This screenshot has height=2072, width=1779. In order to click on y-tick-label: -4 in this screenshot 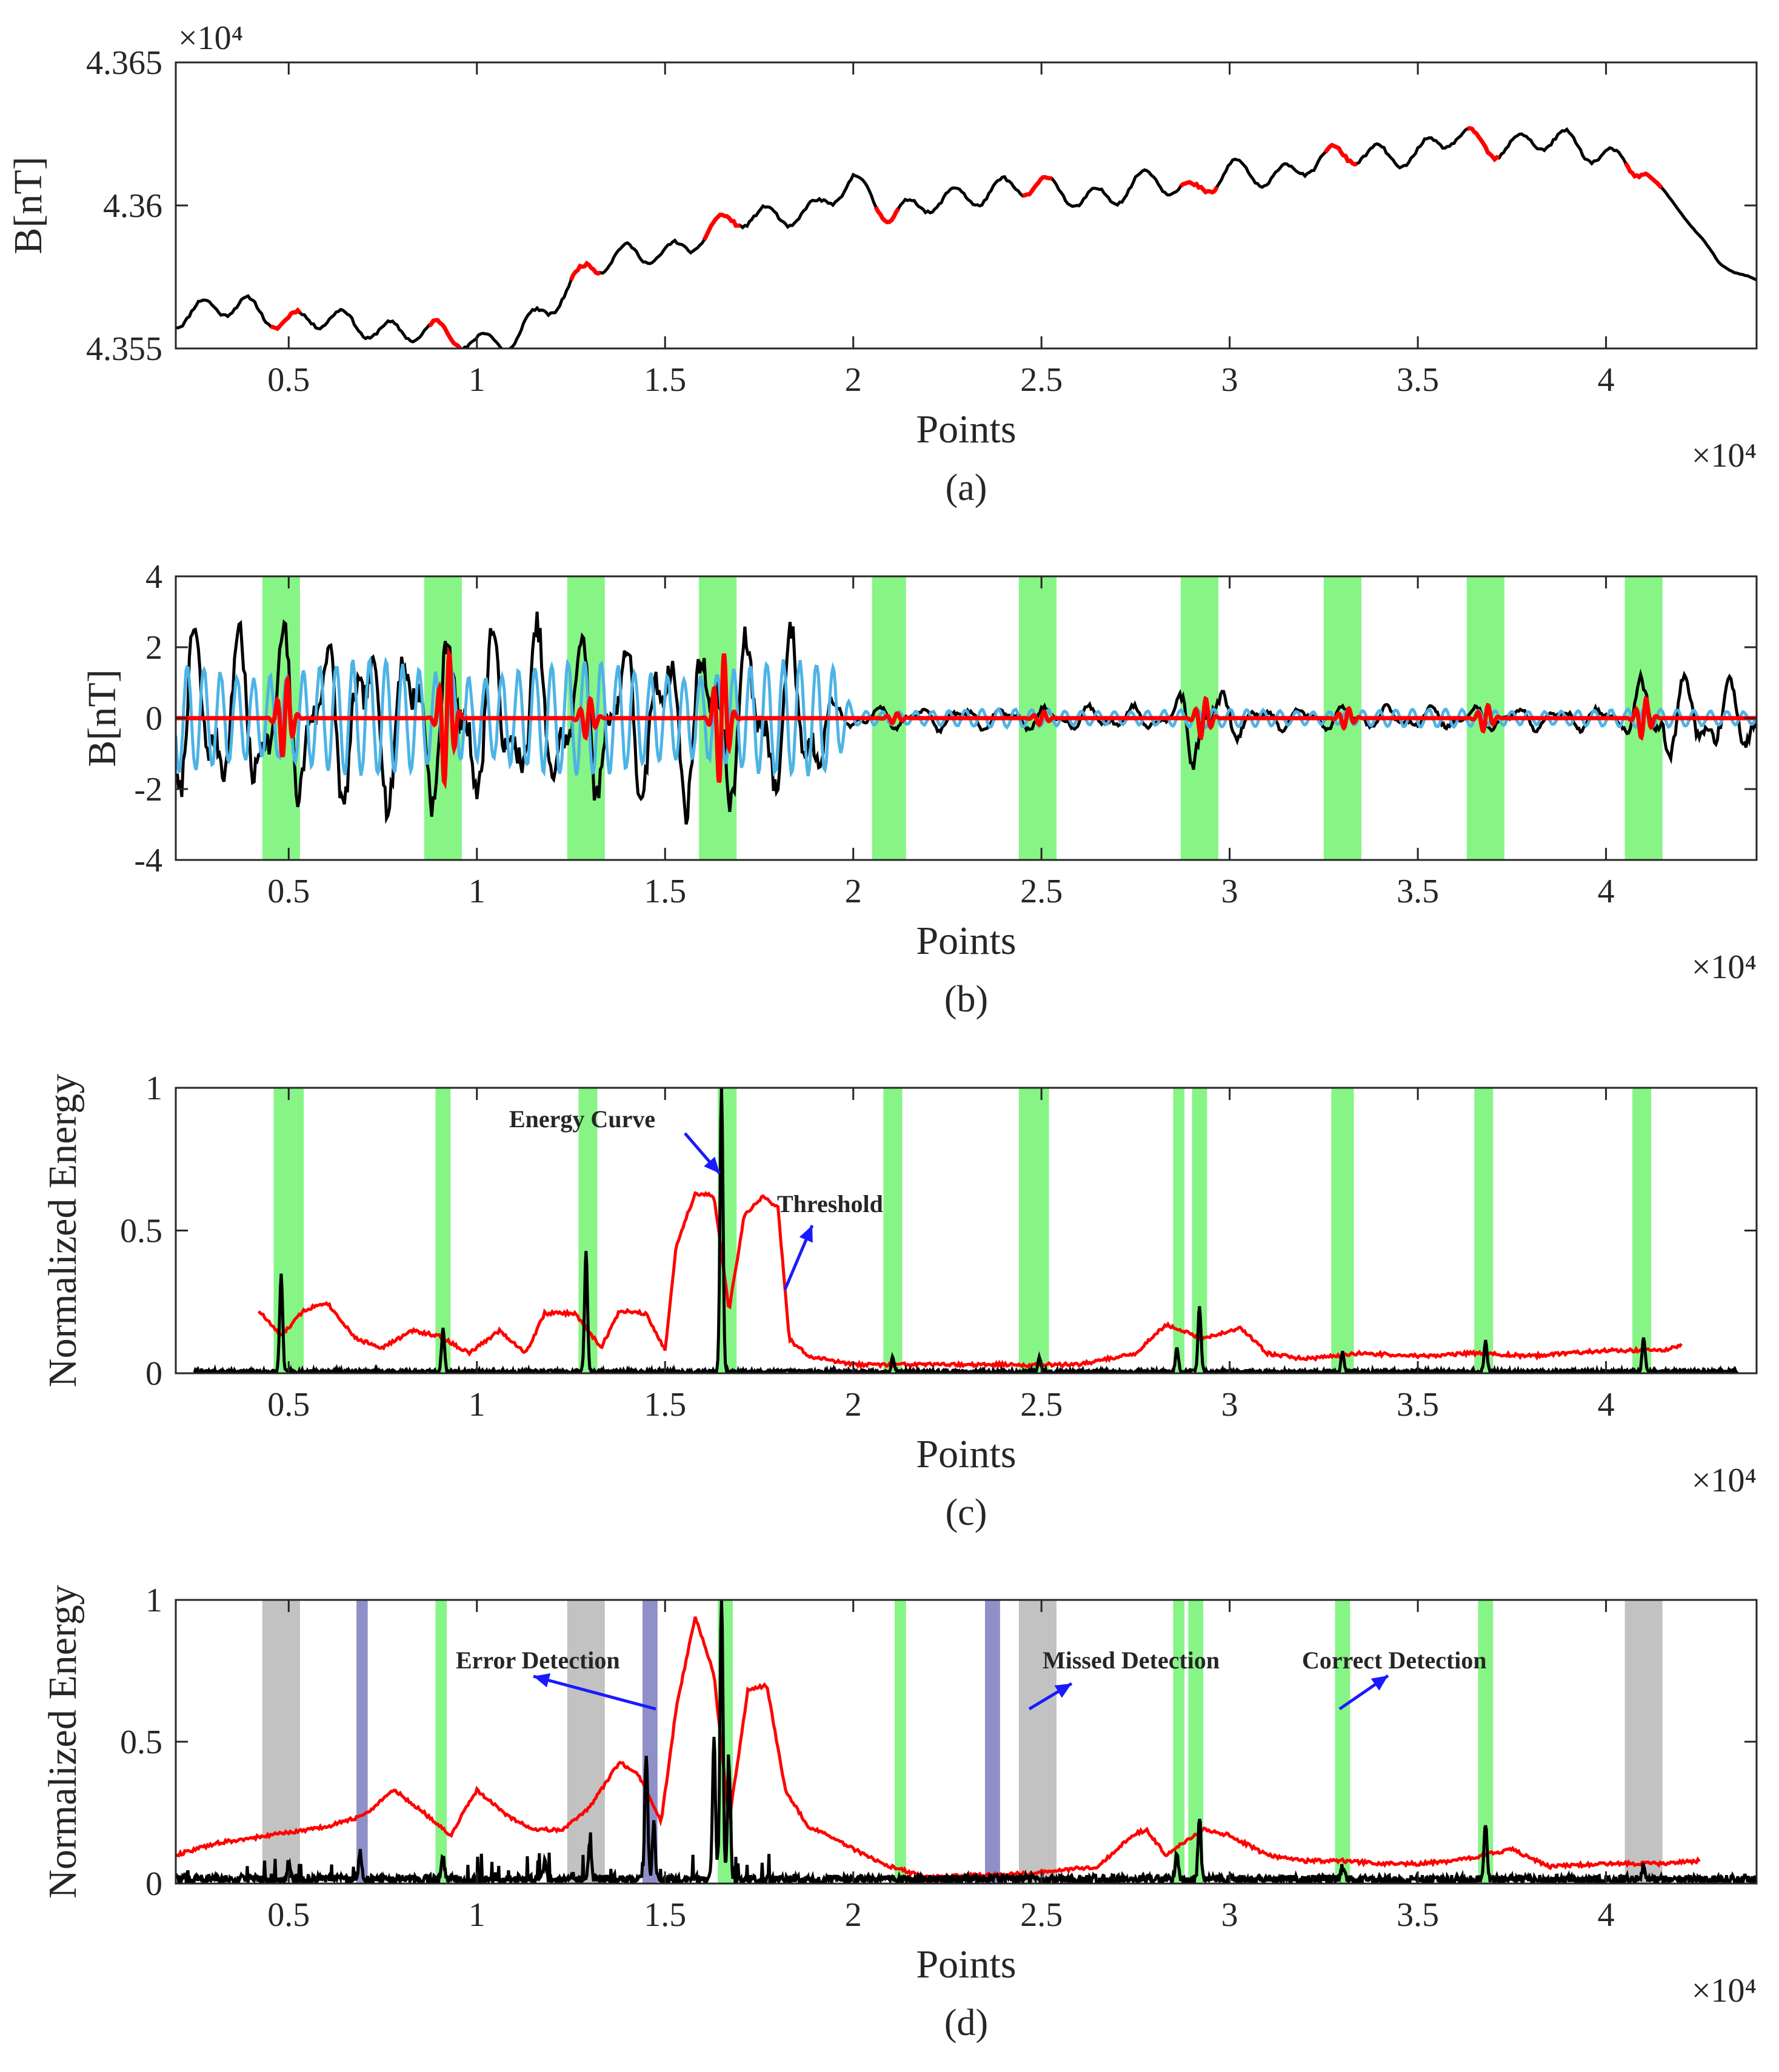, I will do `click(148, 860)`.